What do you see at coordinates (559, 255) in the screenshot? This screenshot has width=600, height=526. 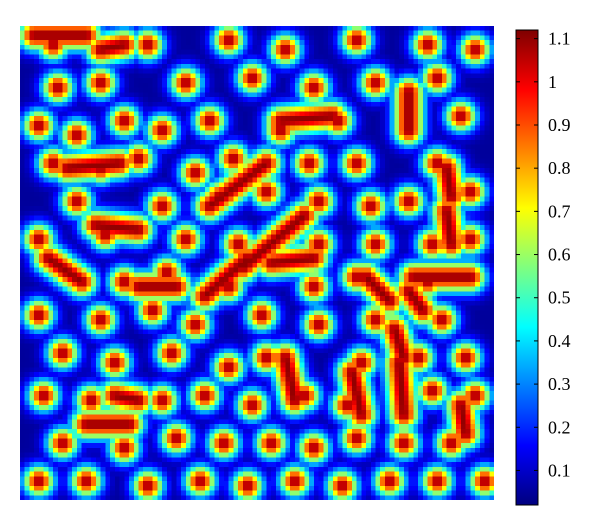 I see `colorbar-tick-label: 0.6` at bounding box center [559, 255].